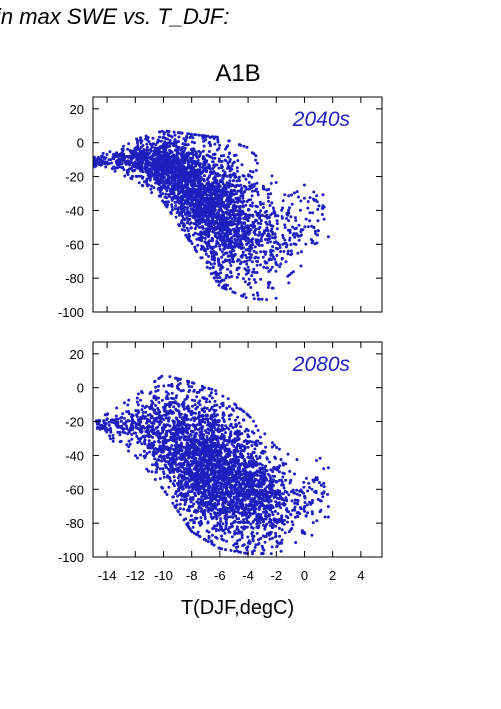  Describe the element at coordinates (115, 16) in the screenshot. I see `figure-title: in max SWE vs. T_DJF:` at that location.